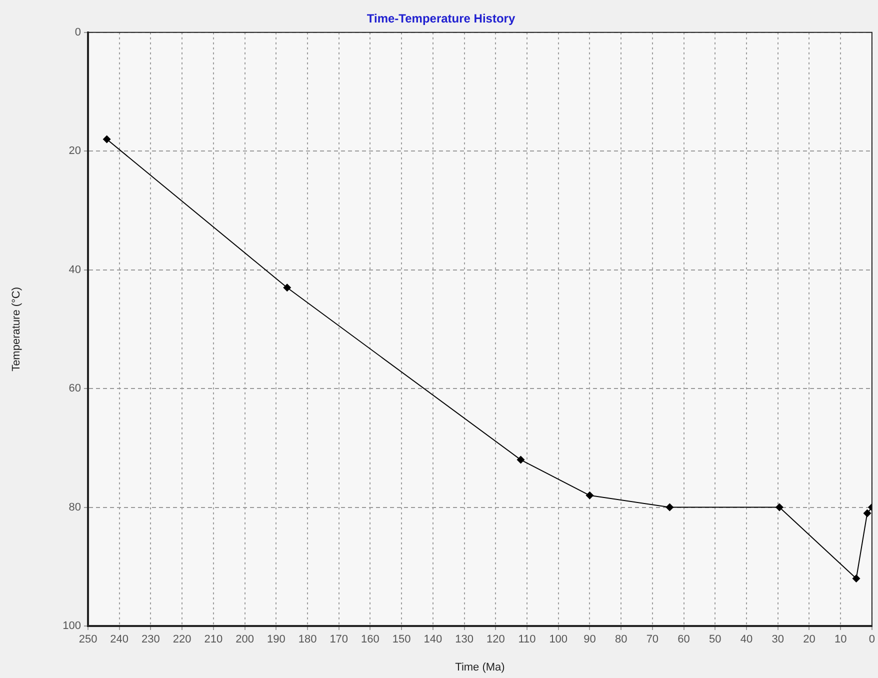  I want to click on x-tick-label: 30, so click(778, 640).